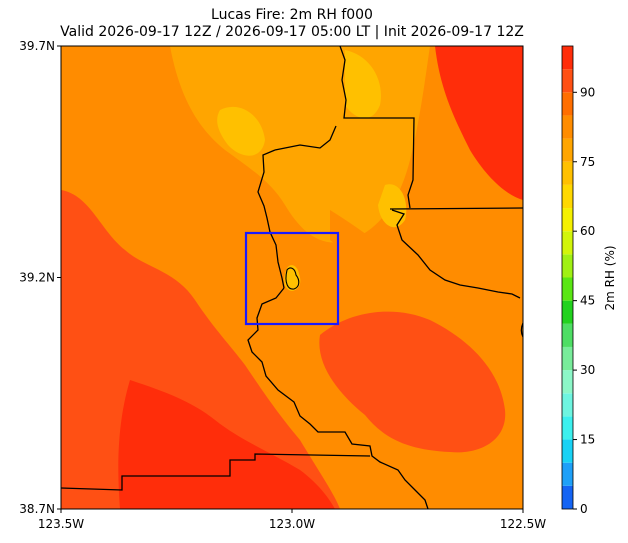 This screenshot has width=628, height=543. I want to click on boundary-central-county, so click(377, 127).